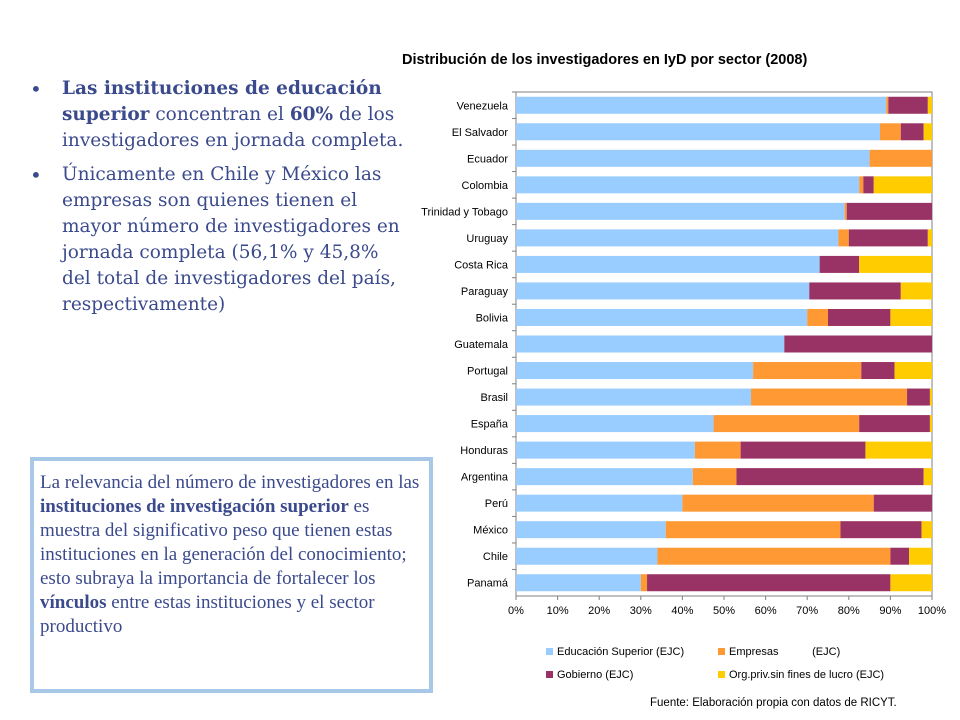 The image size is (960, 720). I want to click on emphasis-text: 60%, so click(311, 114).